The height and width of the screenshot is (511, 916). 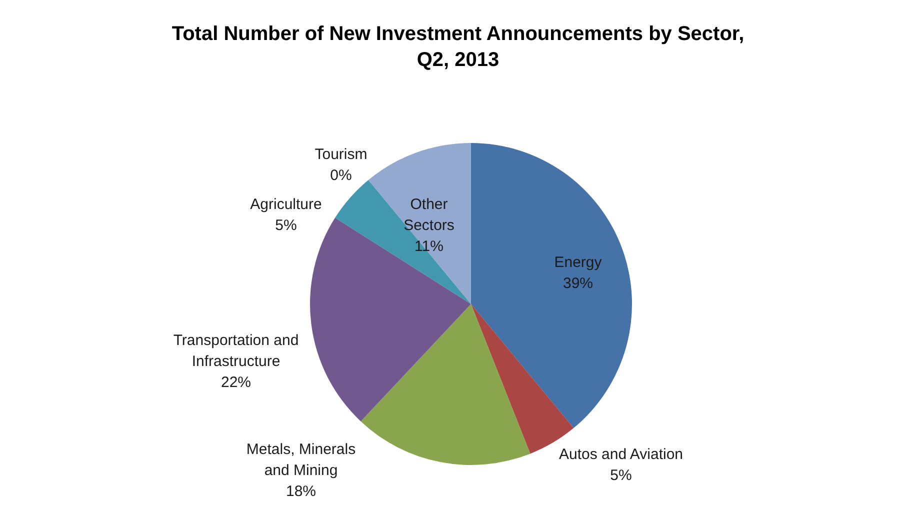 I want to click on slice-label: Metals, Minerals and Mining, so click(x=301, y=460).